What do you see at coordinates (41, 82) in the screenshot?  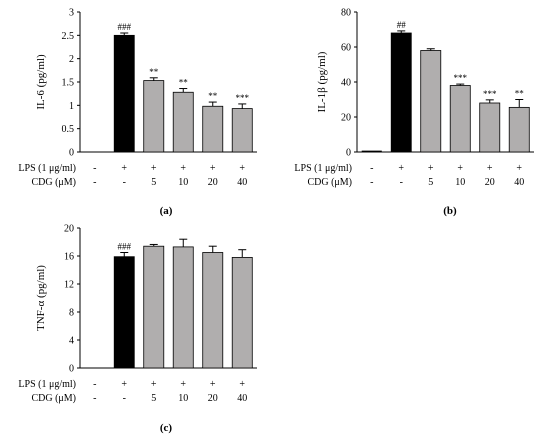 I see `y-axis-label: IL-6 (pg/ml)` at bounding box center [41, 82].